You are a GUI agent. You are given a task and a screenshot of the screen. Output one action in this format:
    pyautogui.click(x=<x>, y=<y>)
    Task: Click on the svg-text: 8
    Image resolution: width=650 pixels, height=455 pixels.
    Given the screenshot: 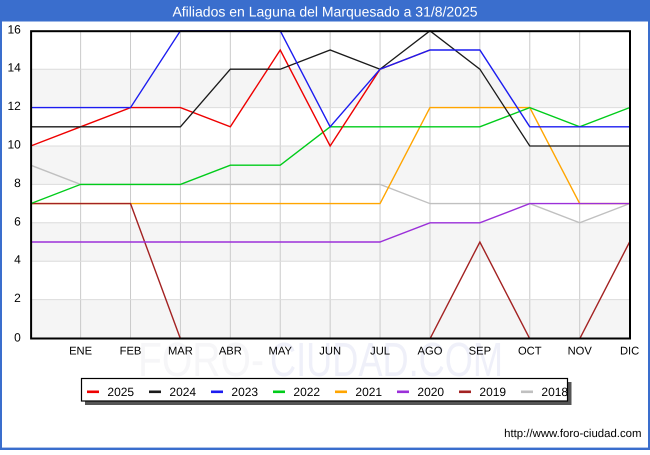 What is the action you would take?
    pyautogui.click(x=17, y=183)
    